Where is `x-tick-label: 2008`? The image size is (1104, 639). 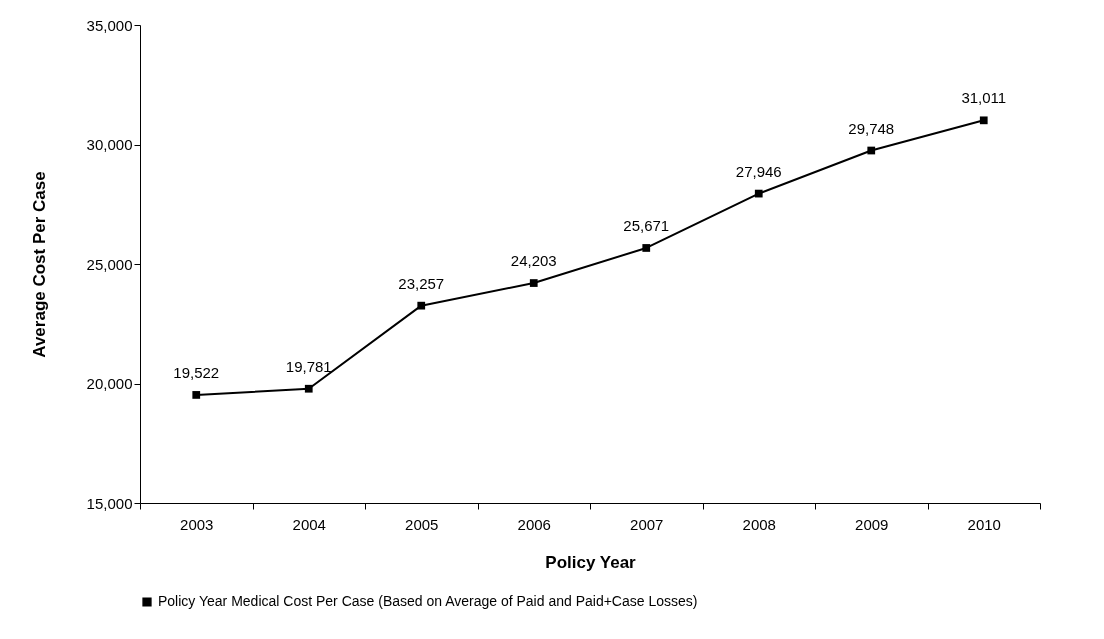 x-tick-label: 2008 is located at coordinates (759, 524).